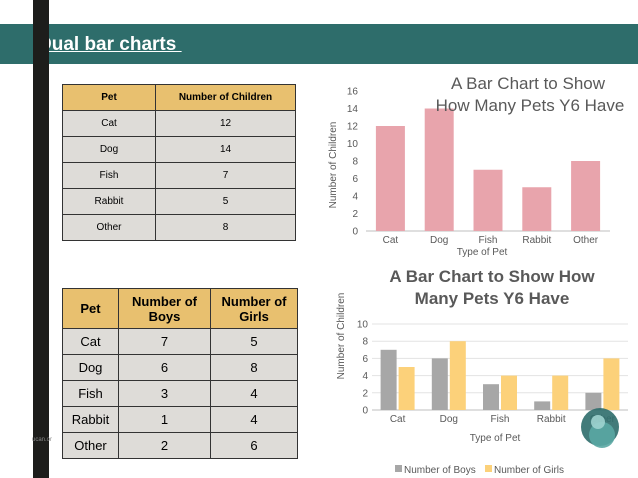 This screenshot has height=478, width=638. I want to click on table-cell: 12, so click(225, 123).